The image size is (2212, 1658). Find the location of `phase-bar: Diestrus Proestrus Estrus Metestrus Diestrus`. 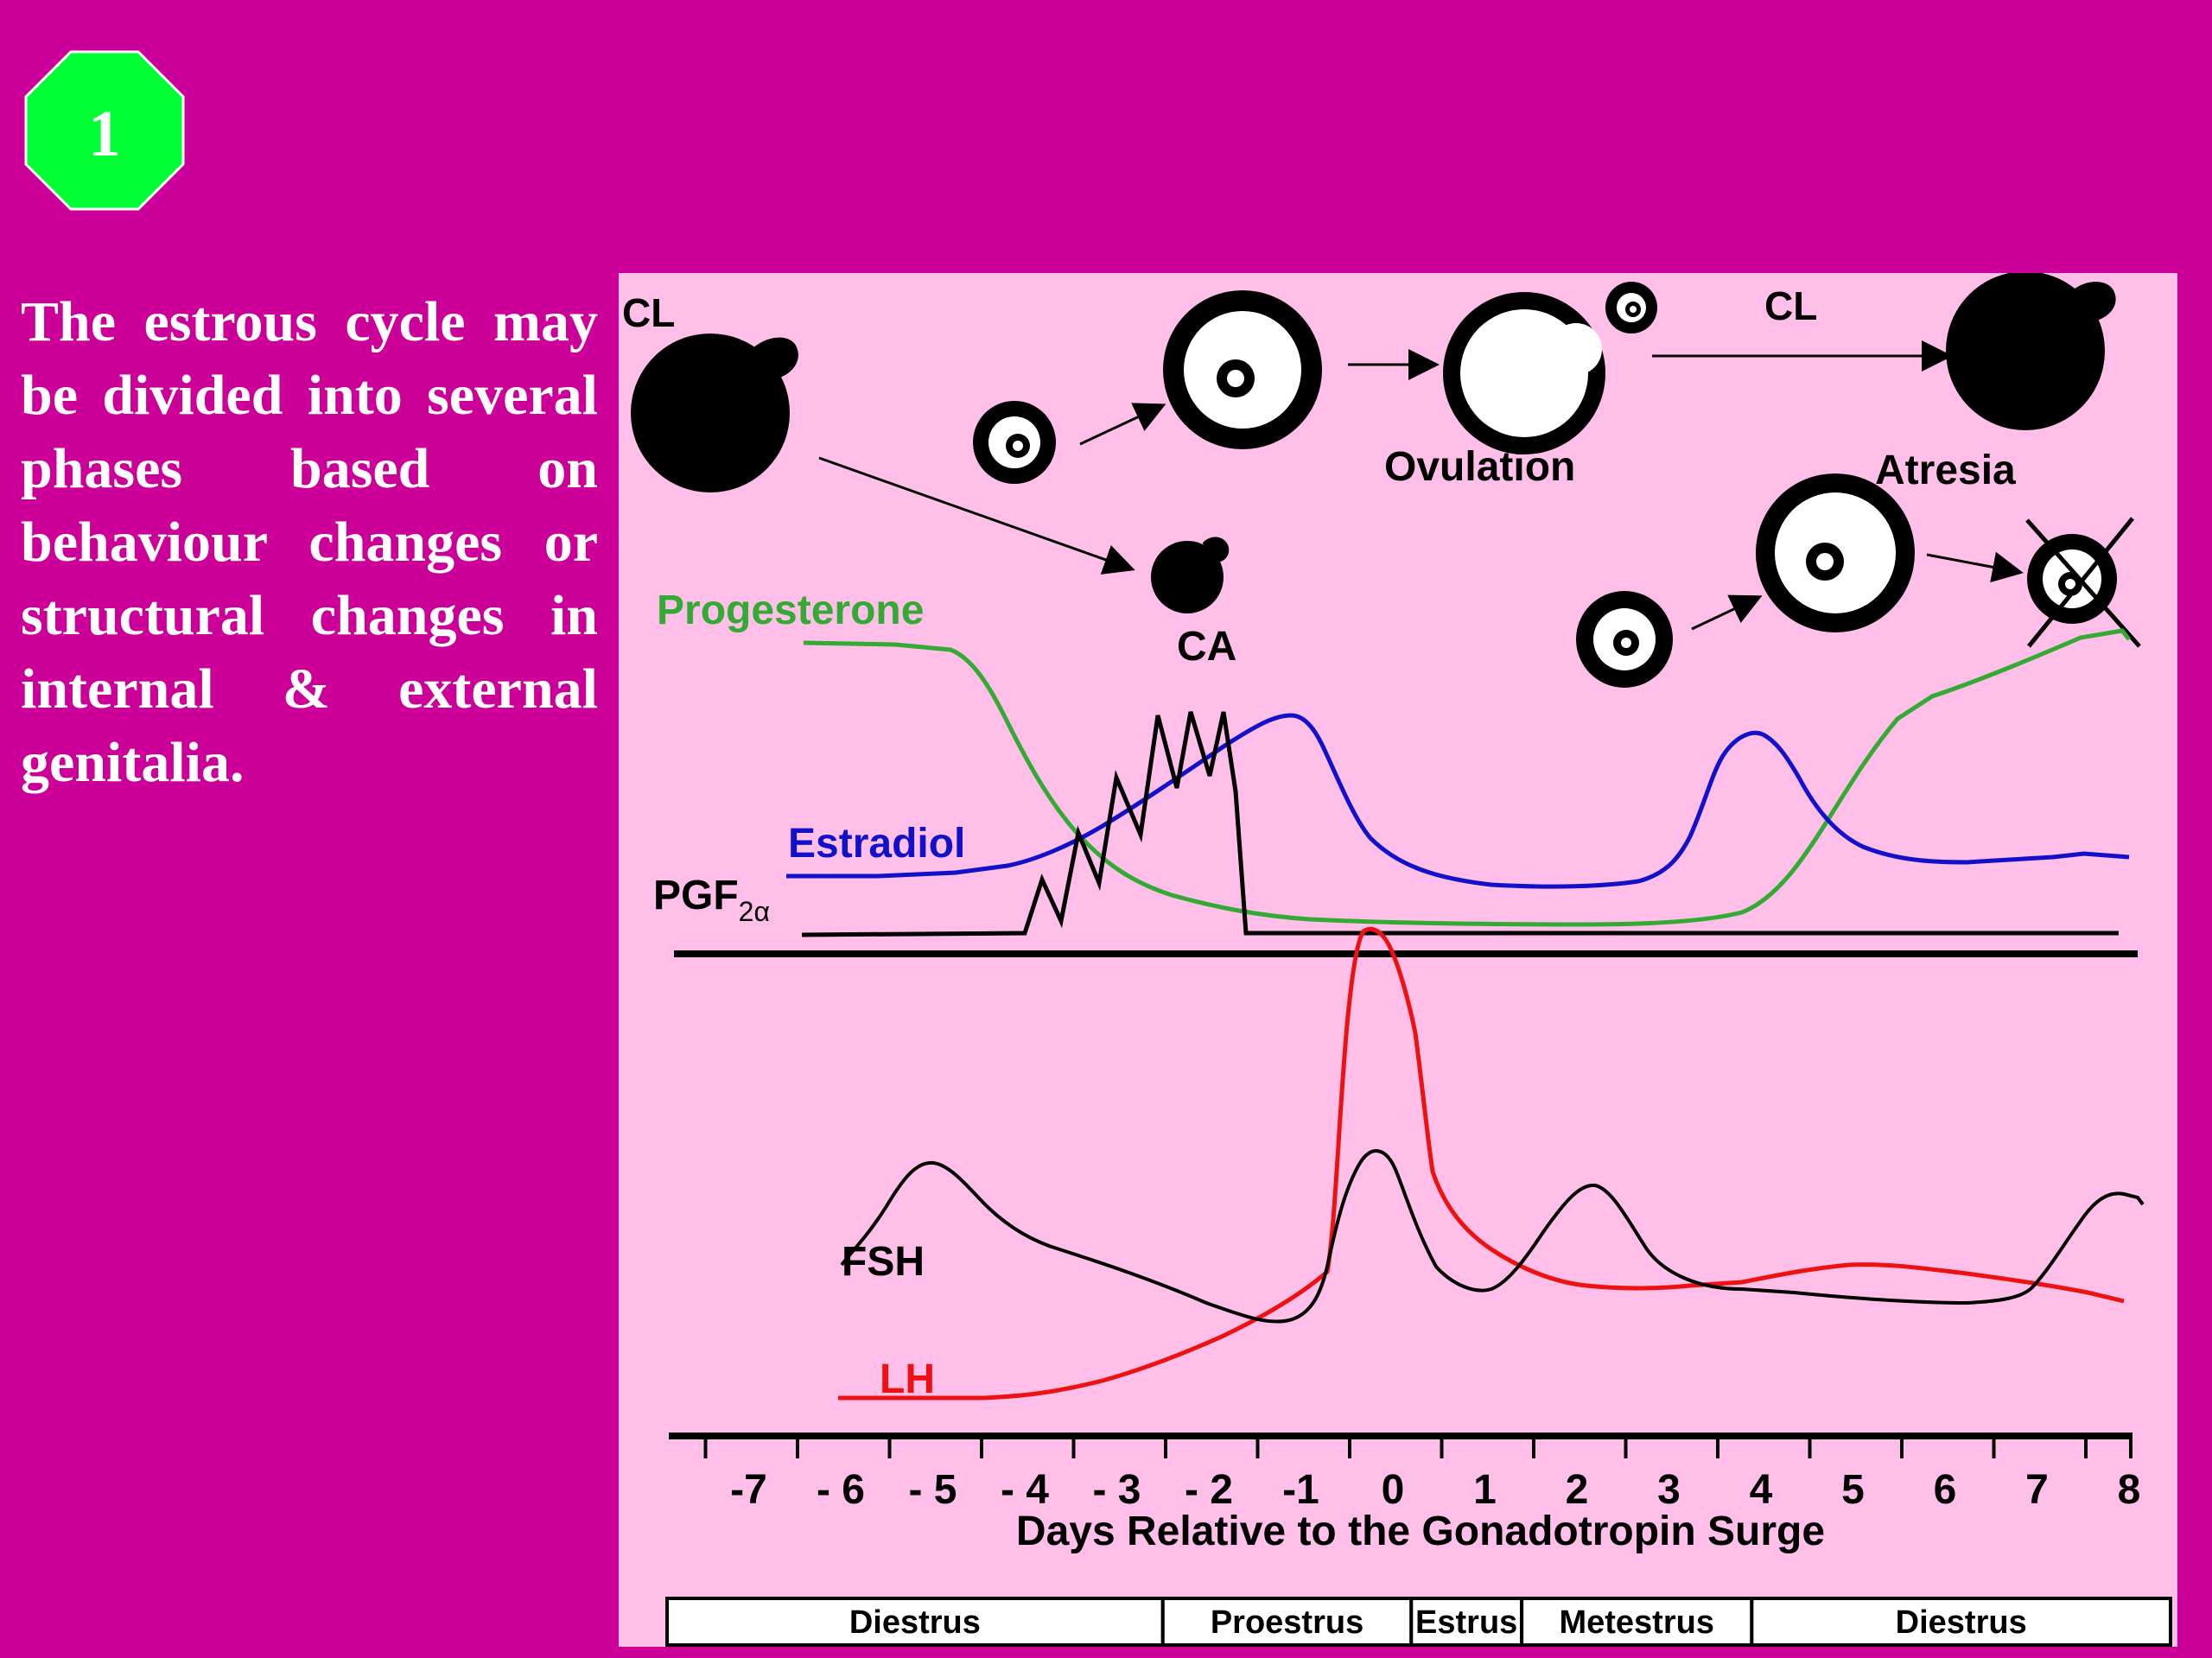

phase-bar: Diestrus Proestrus Estrus Metestrus Diestrus is located at coordinates (1418, 1622).